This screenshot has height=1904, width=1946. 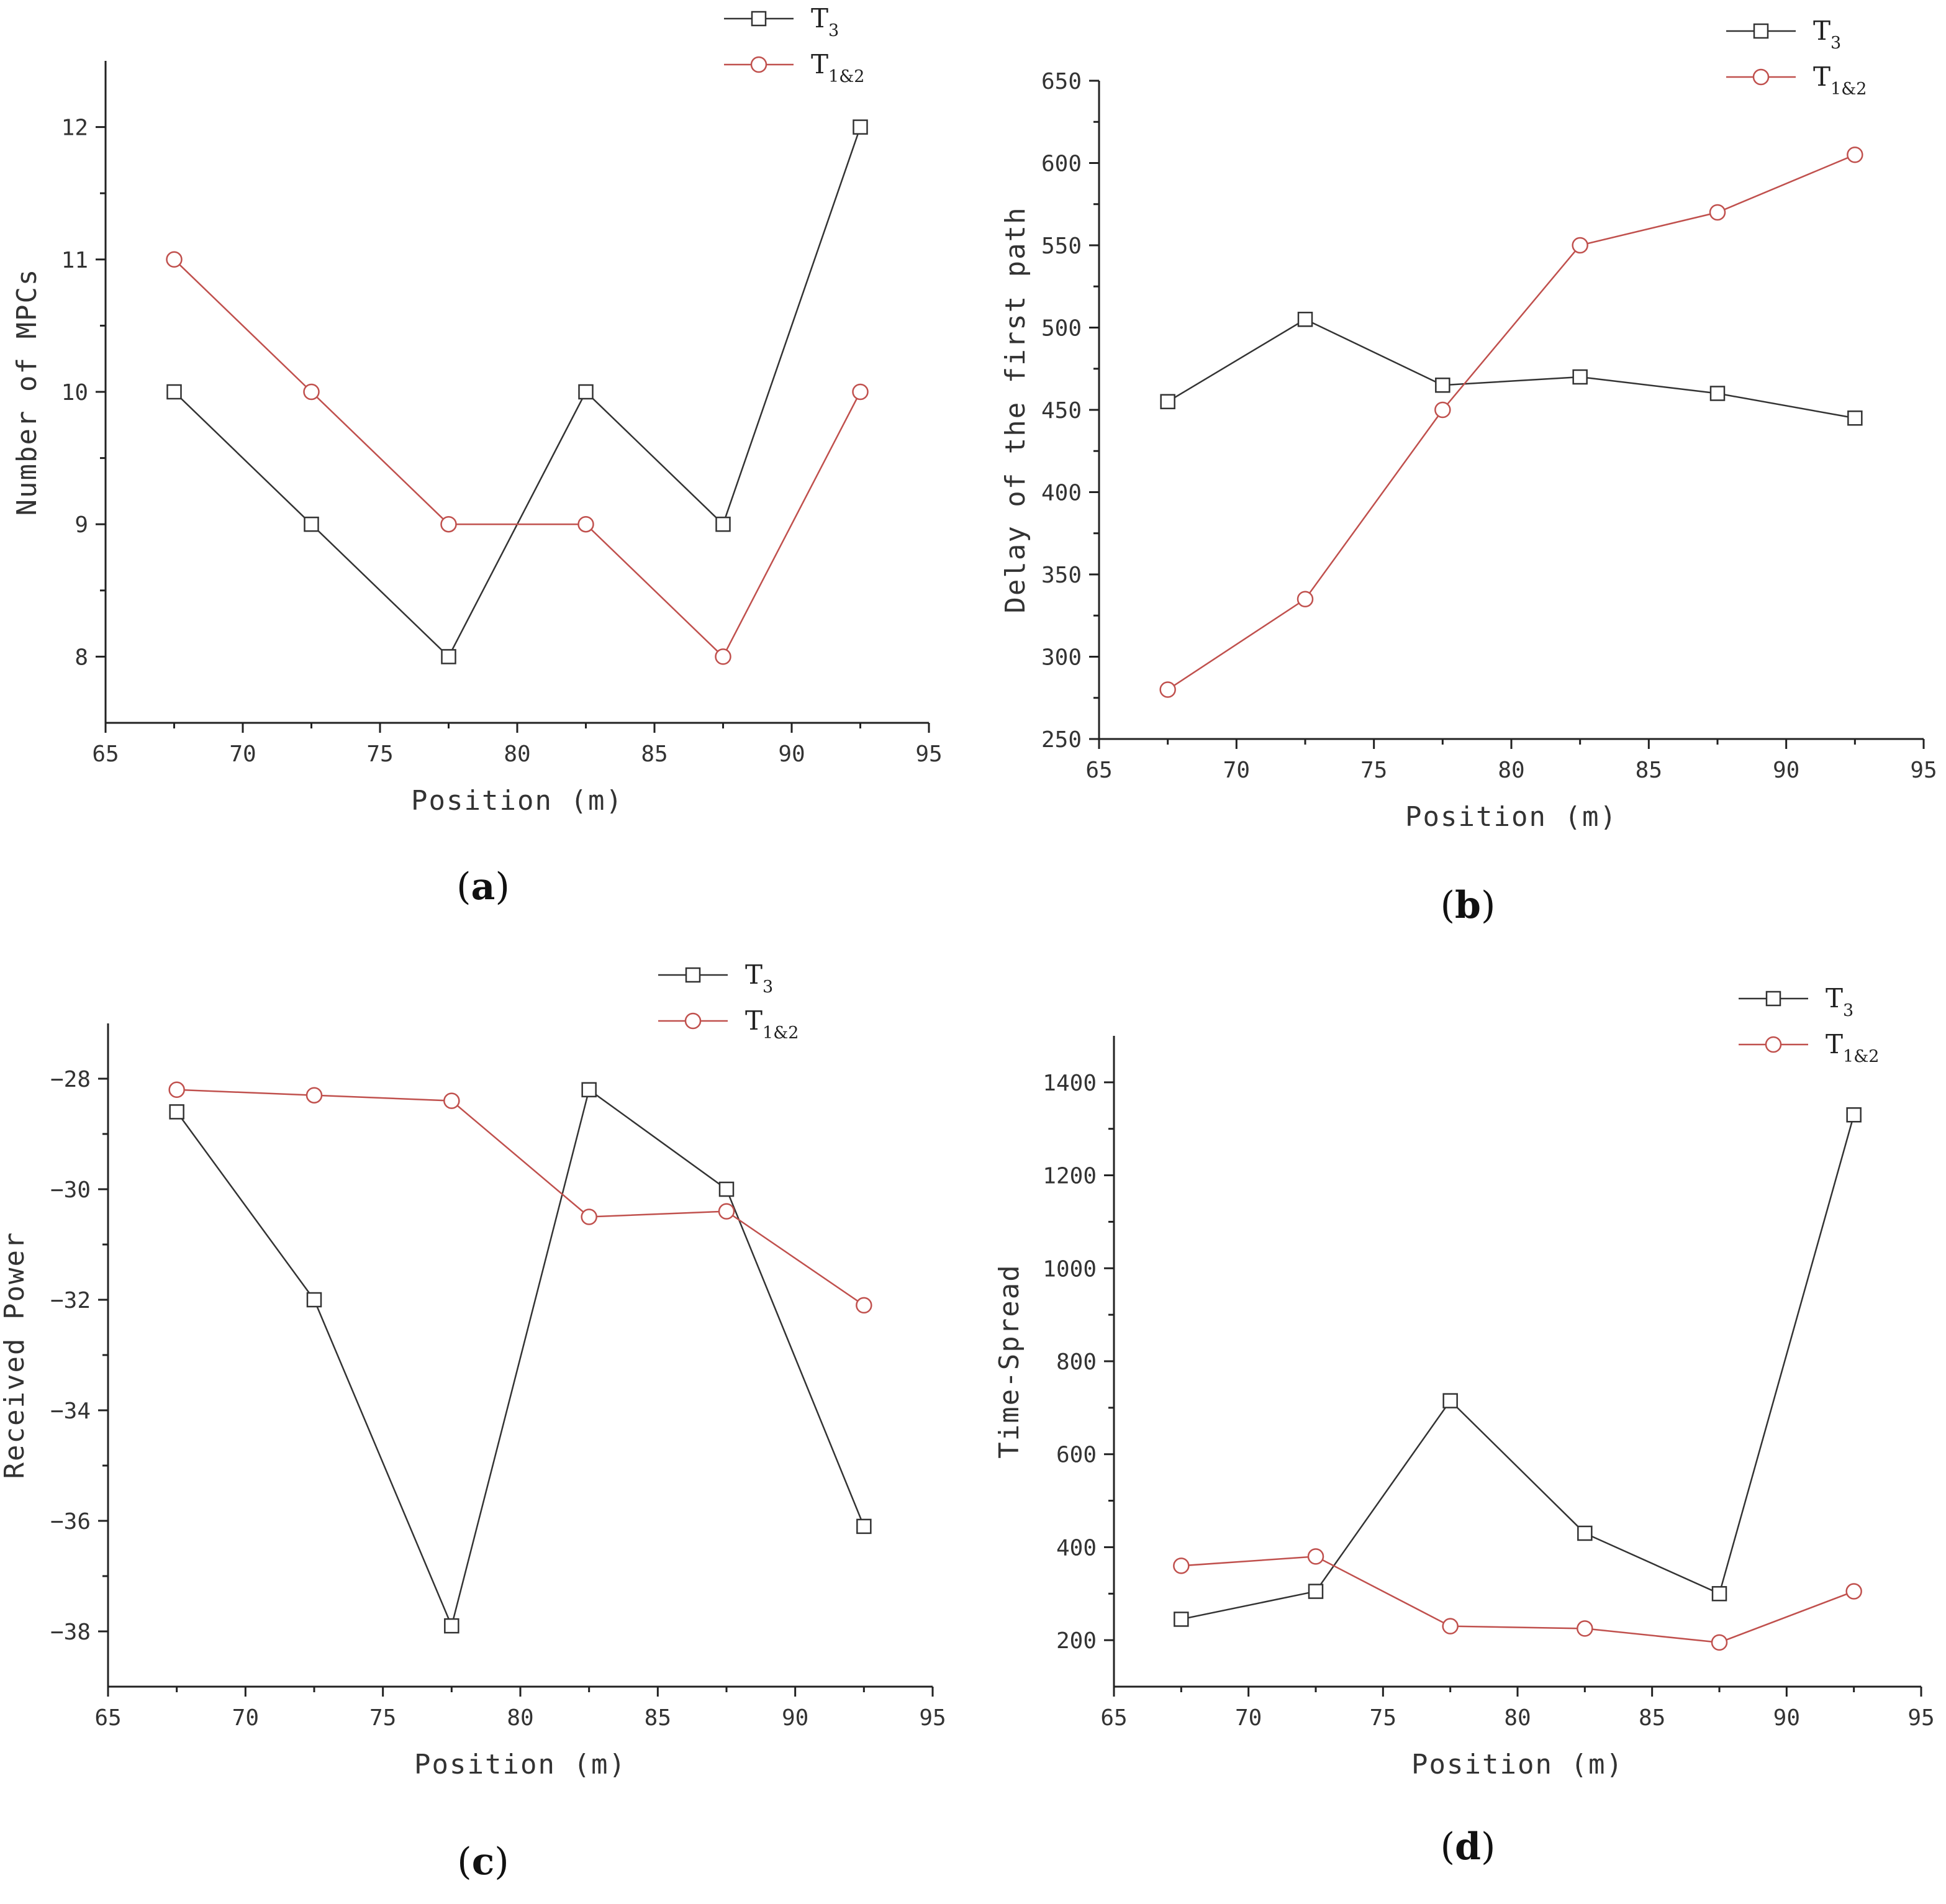 What do you see at coordinates (70, 1522) in the screenshot?
I see `y-tick-label: −36` at bounding box center [70, 1522].